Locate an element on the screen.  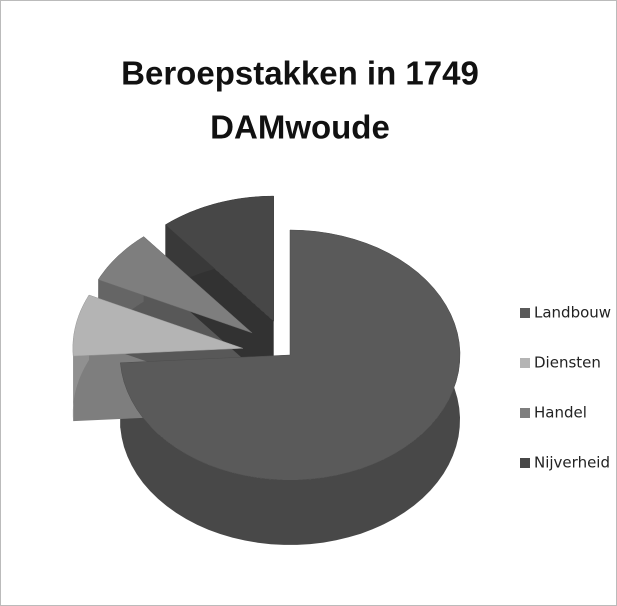
legend-label: Landbouw is located at coordinates (572, 313).